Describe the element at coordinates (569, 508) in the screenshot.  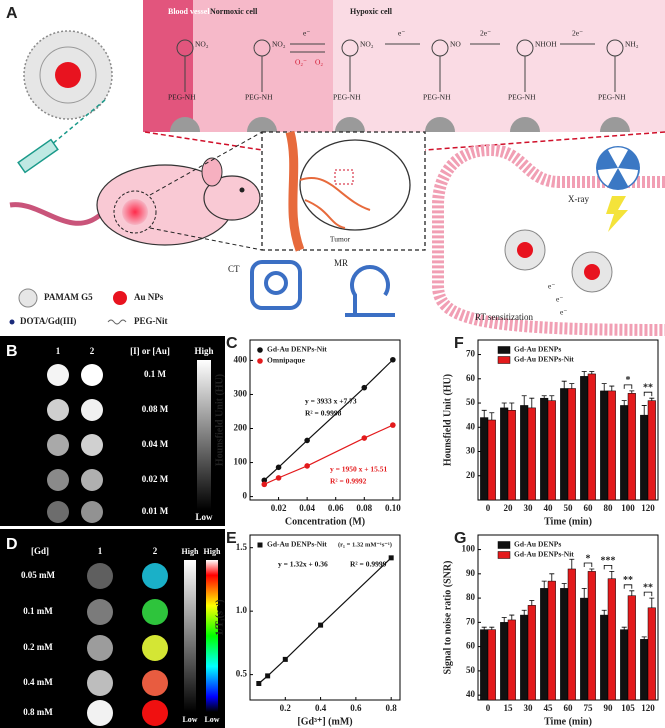
I see `x-tick-label: 50` at that location.